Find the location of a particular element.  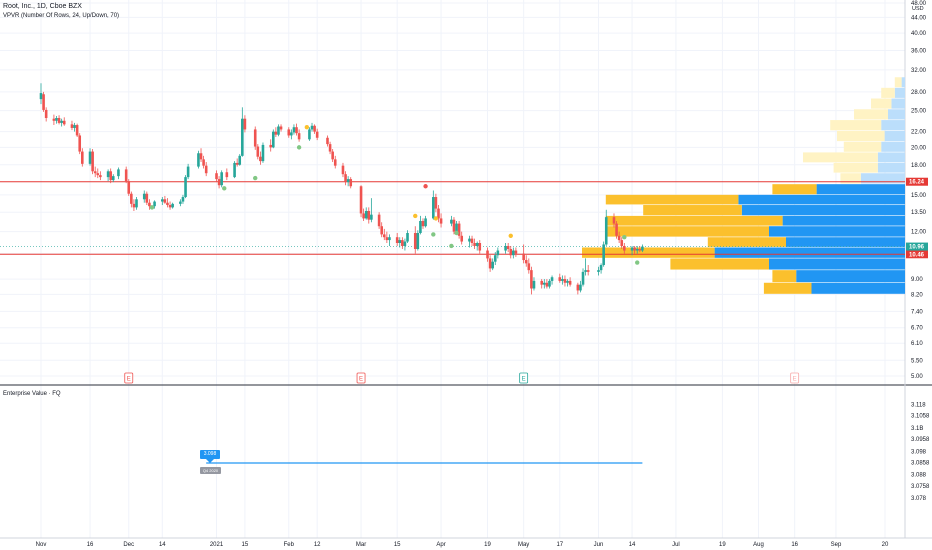

earnings-marker is located at coordinates (129, 378).